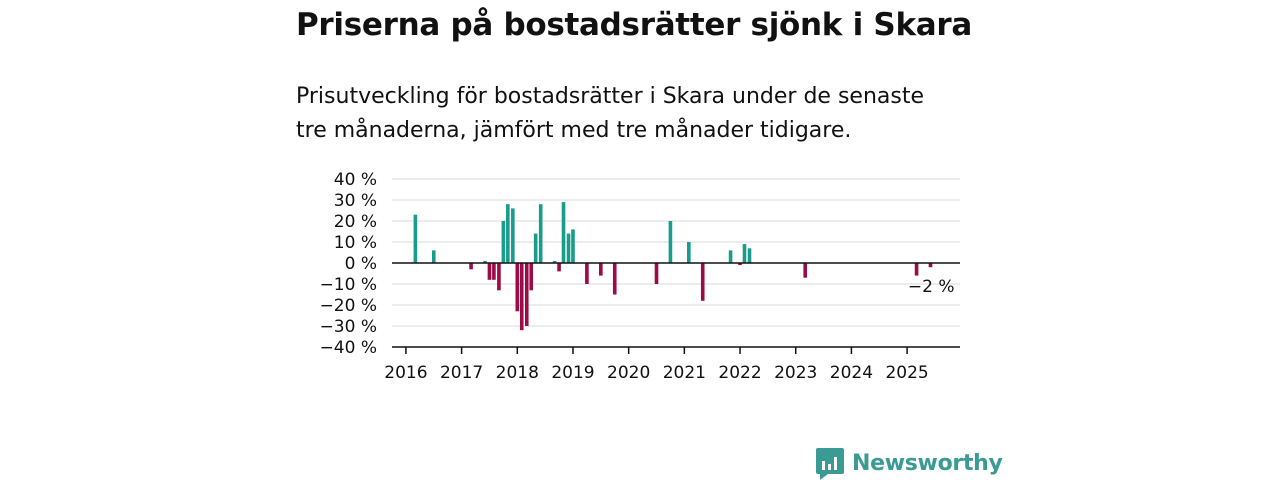 The image size is (1280, 480). What do you see at coordinates (461, 373) in the screenshot?
I see `x-tick-label: 2017` at bounding box center [461, 373].